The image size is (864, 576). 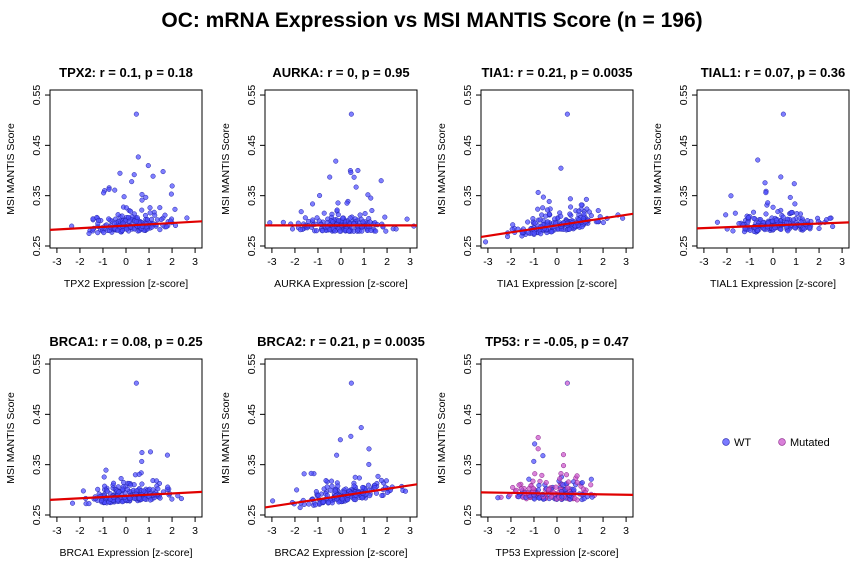 I want to click on point-outlier, so click(x=136, y=383).